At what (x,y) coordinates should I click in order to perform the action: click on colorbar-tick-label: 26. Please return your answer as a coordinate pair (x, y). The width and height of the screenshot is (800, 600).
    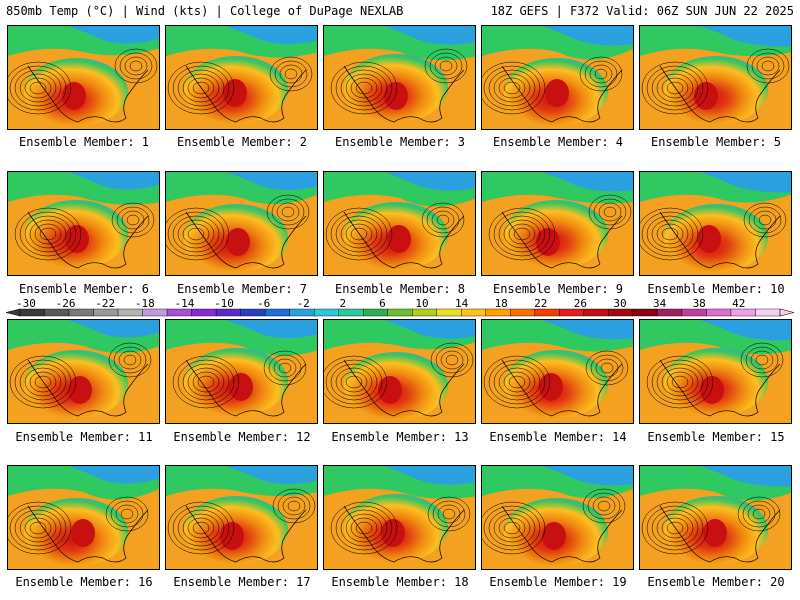
    Looking at the image, I should click on (580, 304).